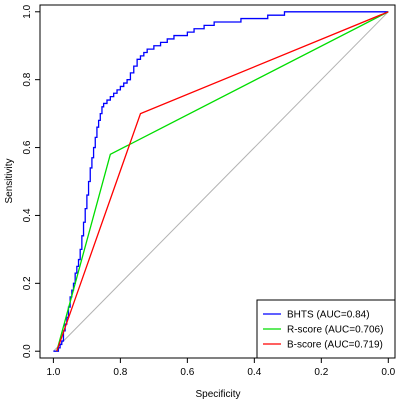  Describe the element at coordinates (27, 11) in the screenshot. I see `y-tick-label: 1.0` at that location.